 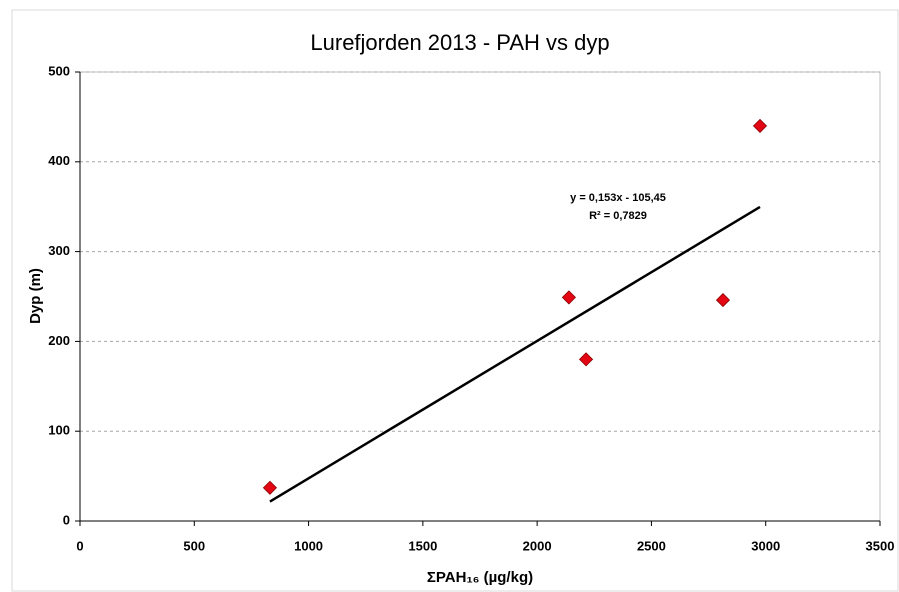 What do you see at coordinates (59, 160) in the screenshot?
I see `y-tick-label: 400` at bounding box center [59, 160].